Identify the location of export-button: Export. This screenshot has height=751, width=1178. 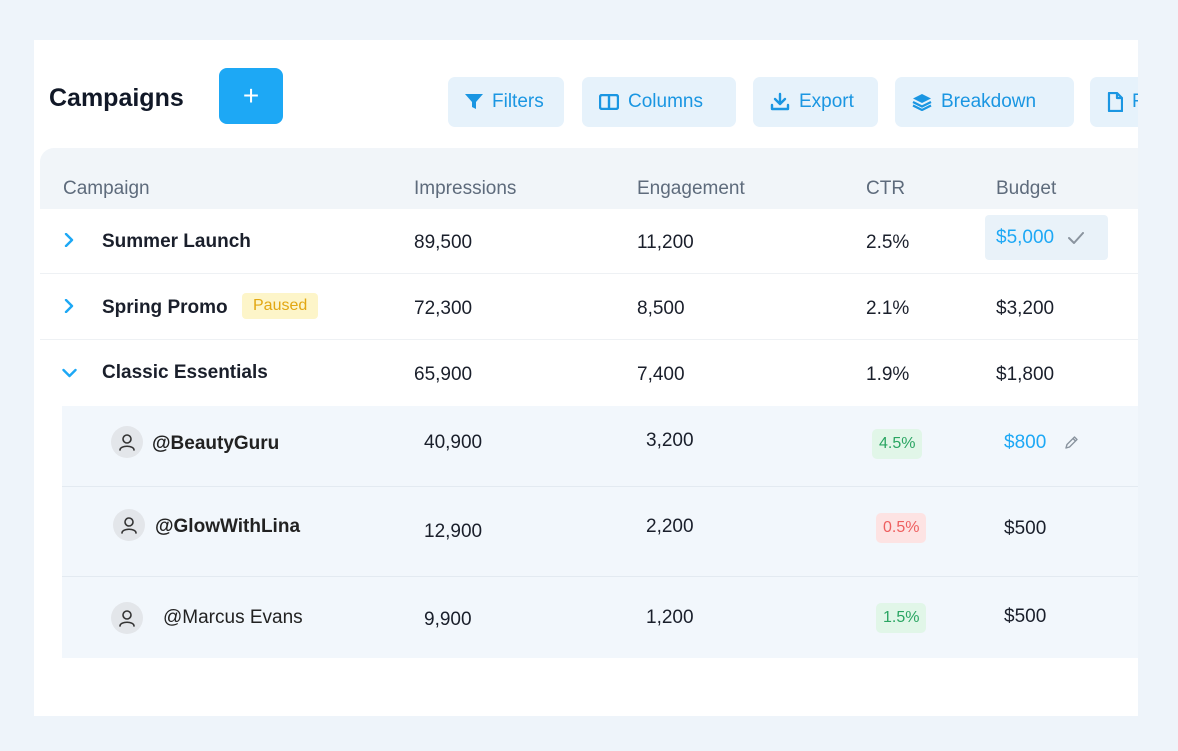
(815, 102).